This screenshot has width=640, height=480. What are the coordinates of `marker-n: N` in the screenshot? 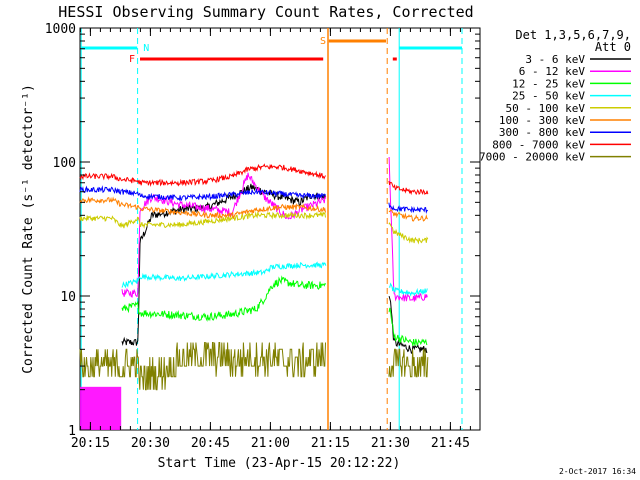 It's located at (146, 48).